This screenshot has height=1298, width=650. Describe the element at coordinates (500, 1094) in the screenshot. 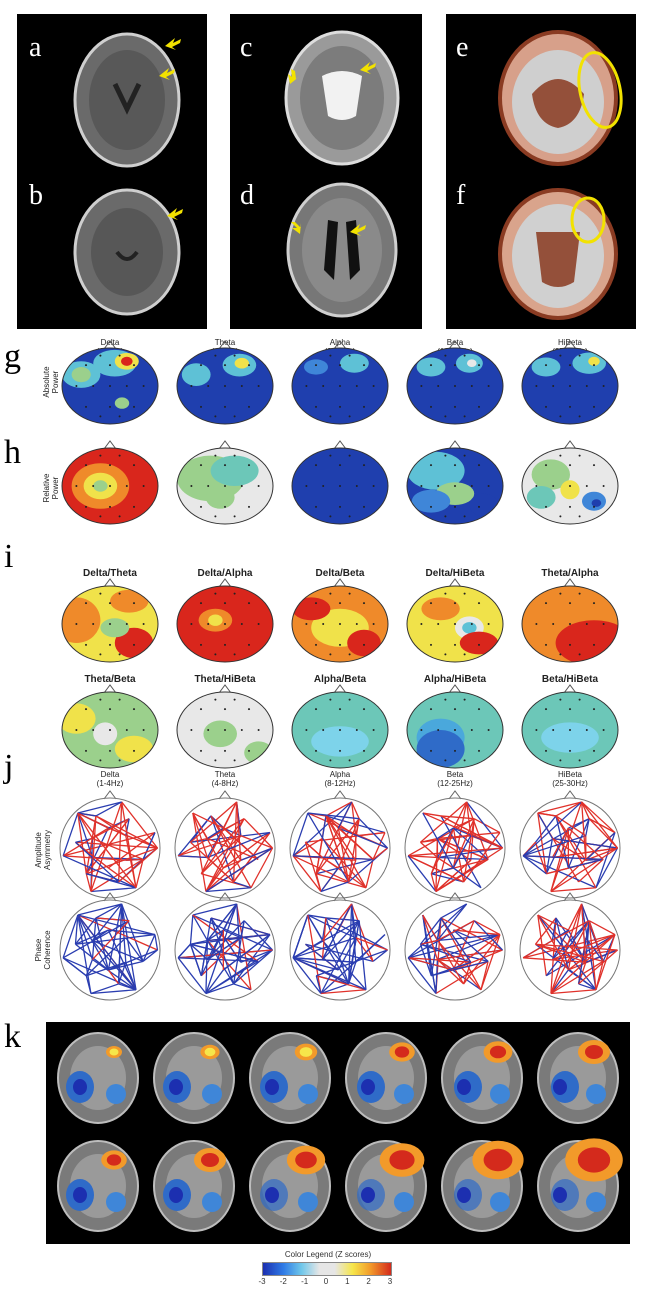

I see `negative-zscore-region` at that location.